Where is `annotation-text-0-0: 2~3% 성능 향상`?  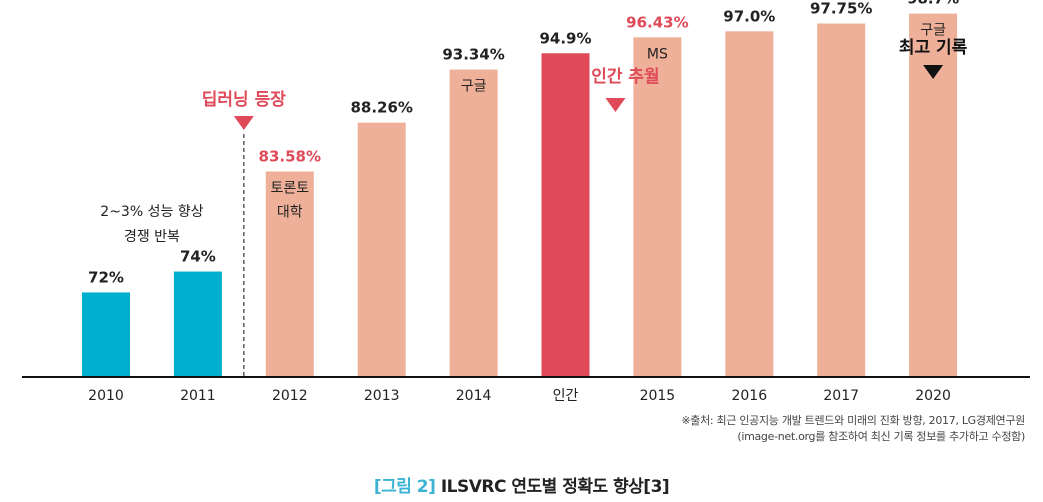
annotation-text-0-0: 2~3% 성능 향상 is located at coordinates (151, 212).